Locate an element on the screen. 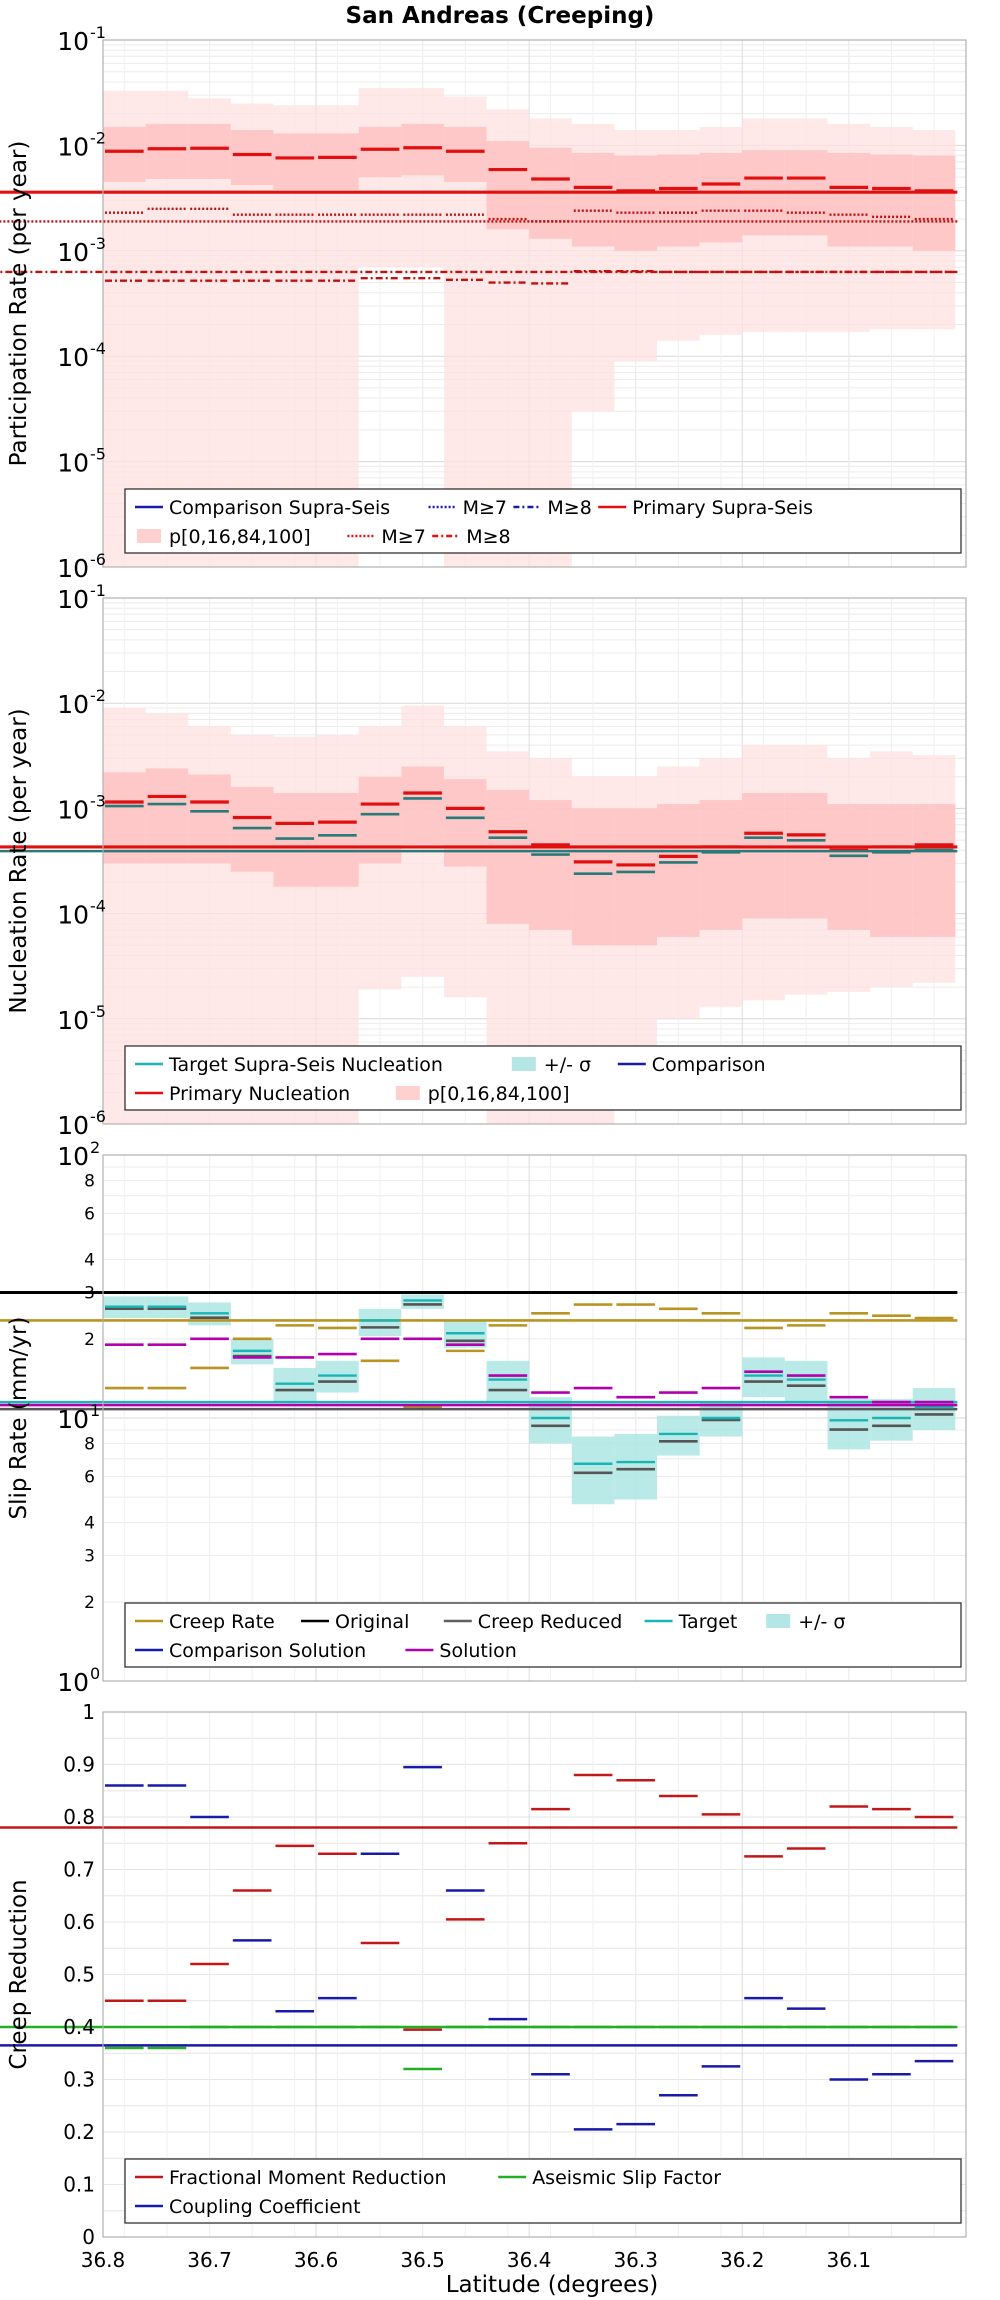 The image size is (1000, 2300). series-target is located at coordinates (479, 1382).